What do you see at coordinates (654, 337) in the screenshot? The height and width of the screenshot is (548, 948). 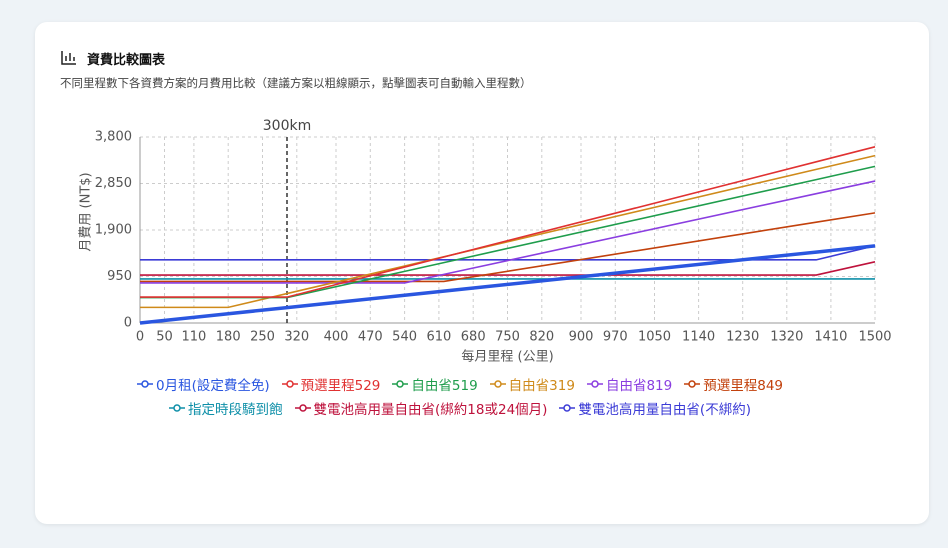 I see `x-tick-label: 1050` at bounding box center [654, 337].